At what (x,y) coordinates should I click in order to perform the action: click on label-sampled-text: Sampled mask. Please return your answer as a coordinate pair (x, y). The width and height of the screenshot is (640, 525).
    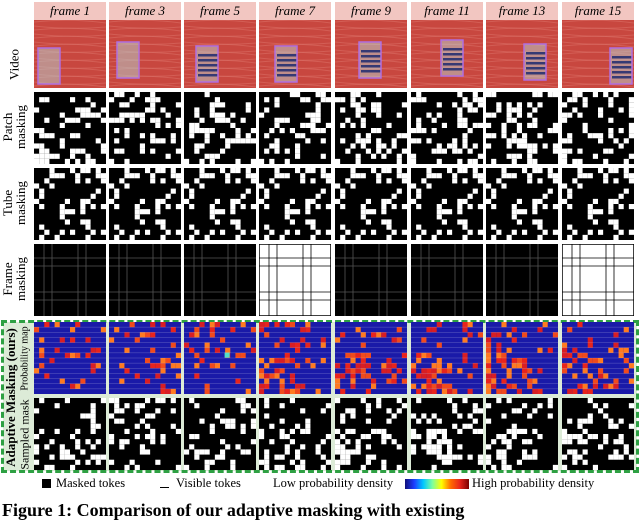
    Looking at the image, I should click on (24, 434).